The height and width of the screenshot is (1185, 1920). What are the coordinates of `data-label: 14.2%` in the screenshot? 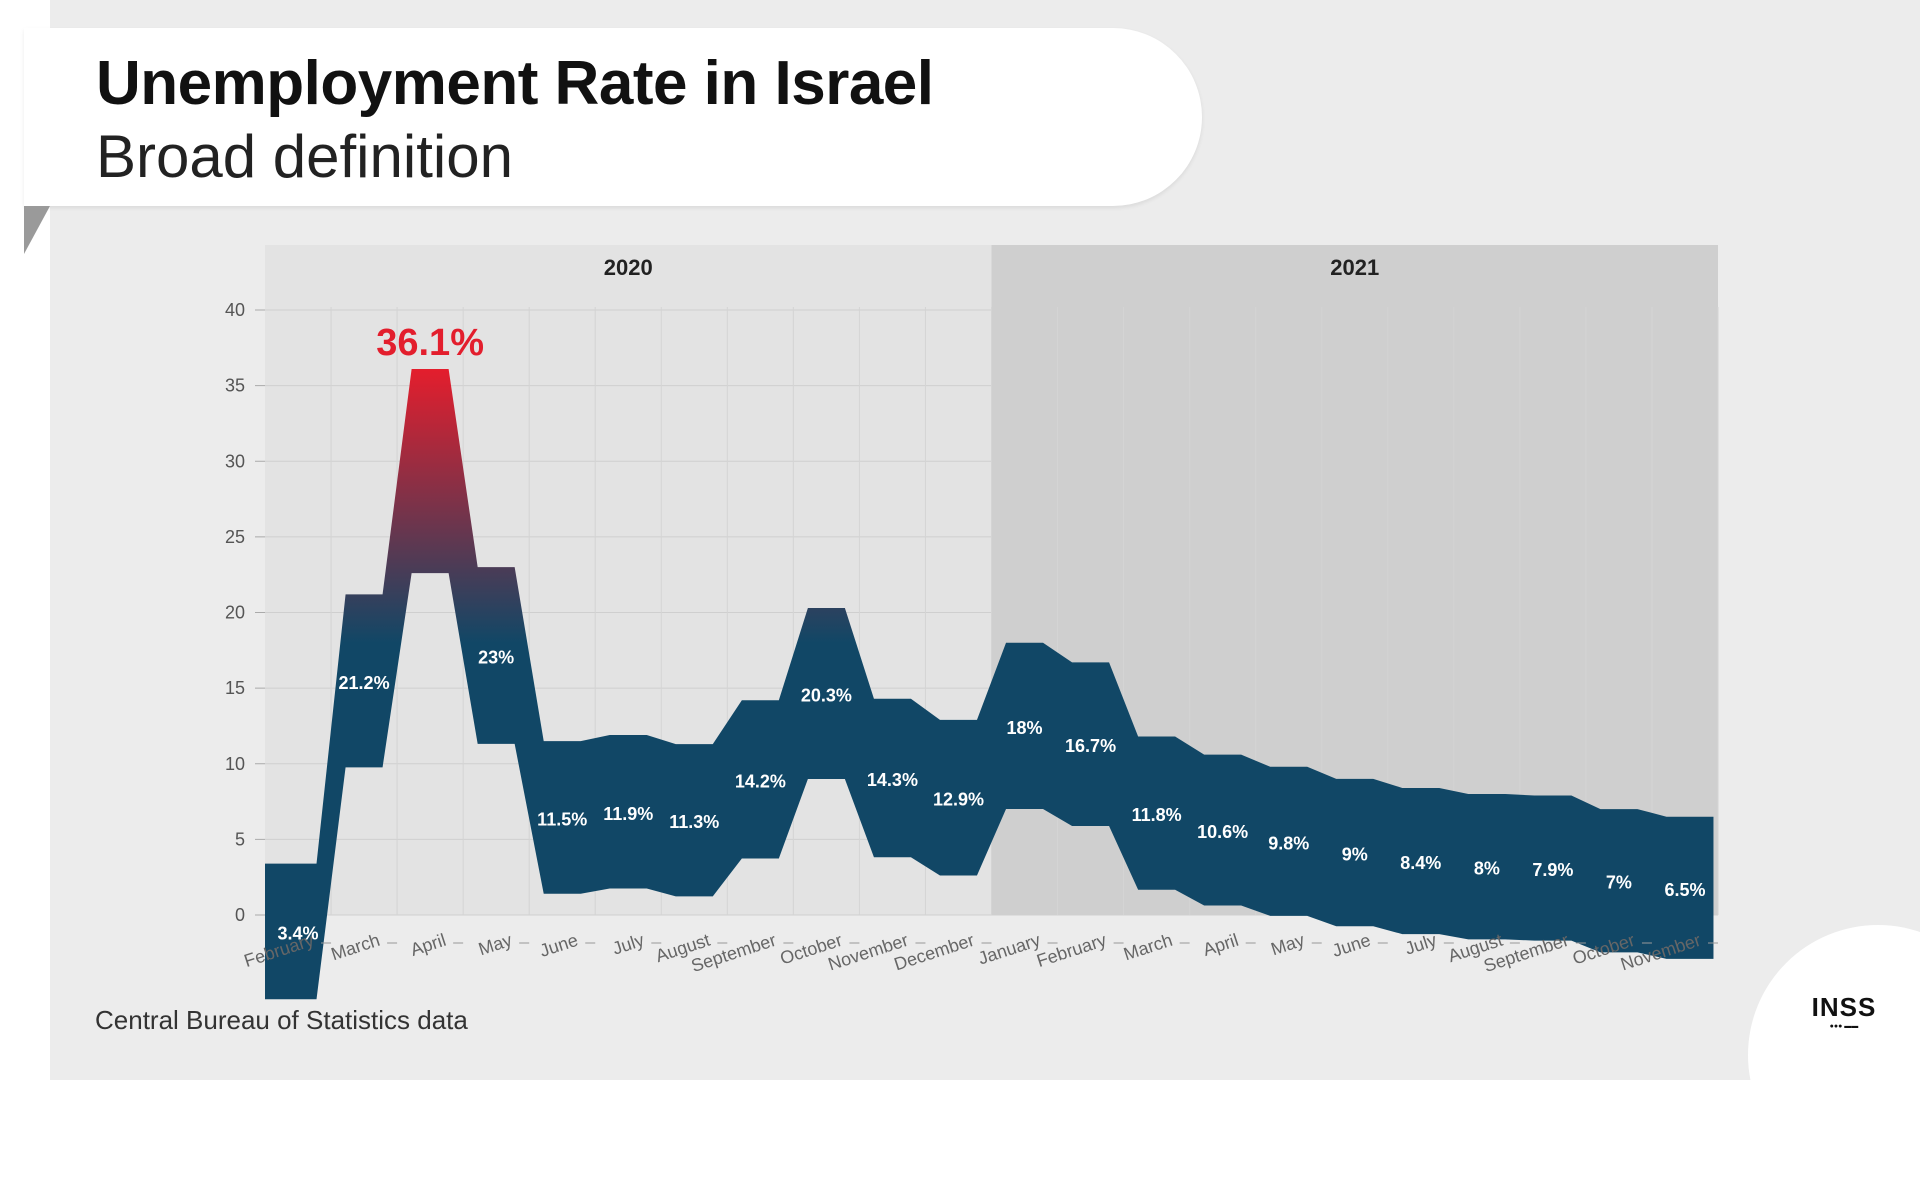 It's located at (760, 781).